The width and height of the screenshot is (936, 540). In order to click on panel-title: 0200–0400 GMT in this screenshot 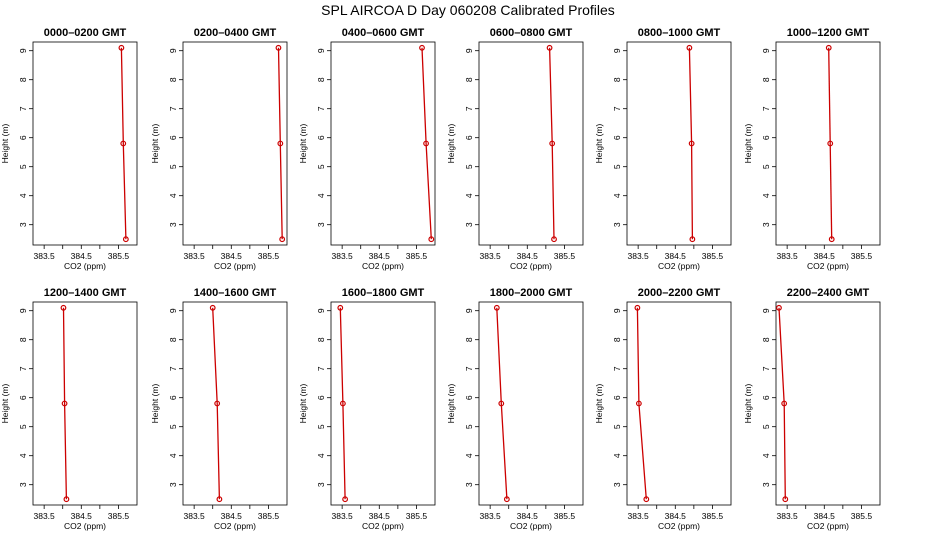, I will do `click(235, 33)`.